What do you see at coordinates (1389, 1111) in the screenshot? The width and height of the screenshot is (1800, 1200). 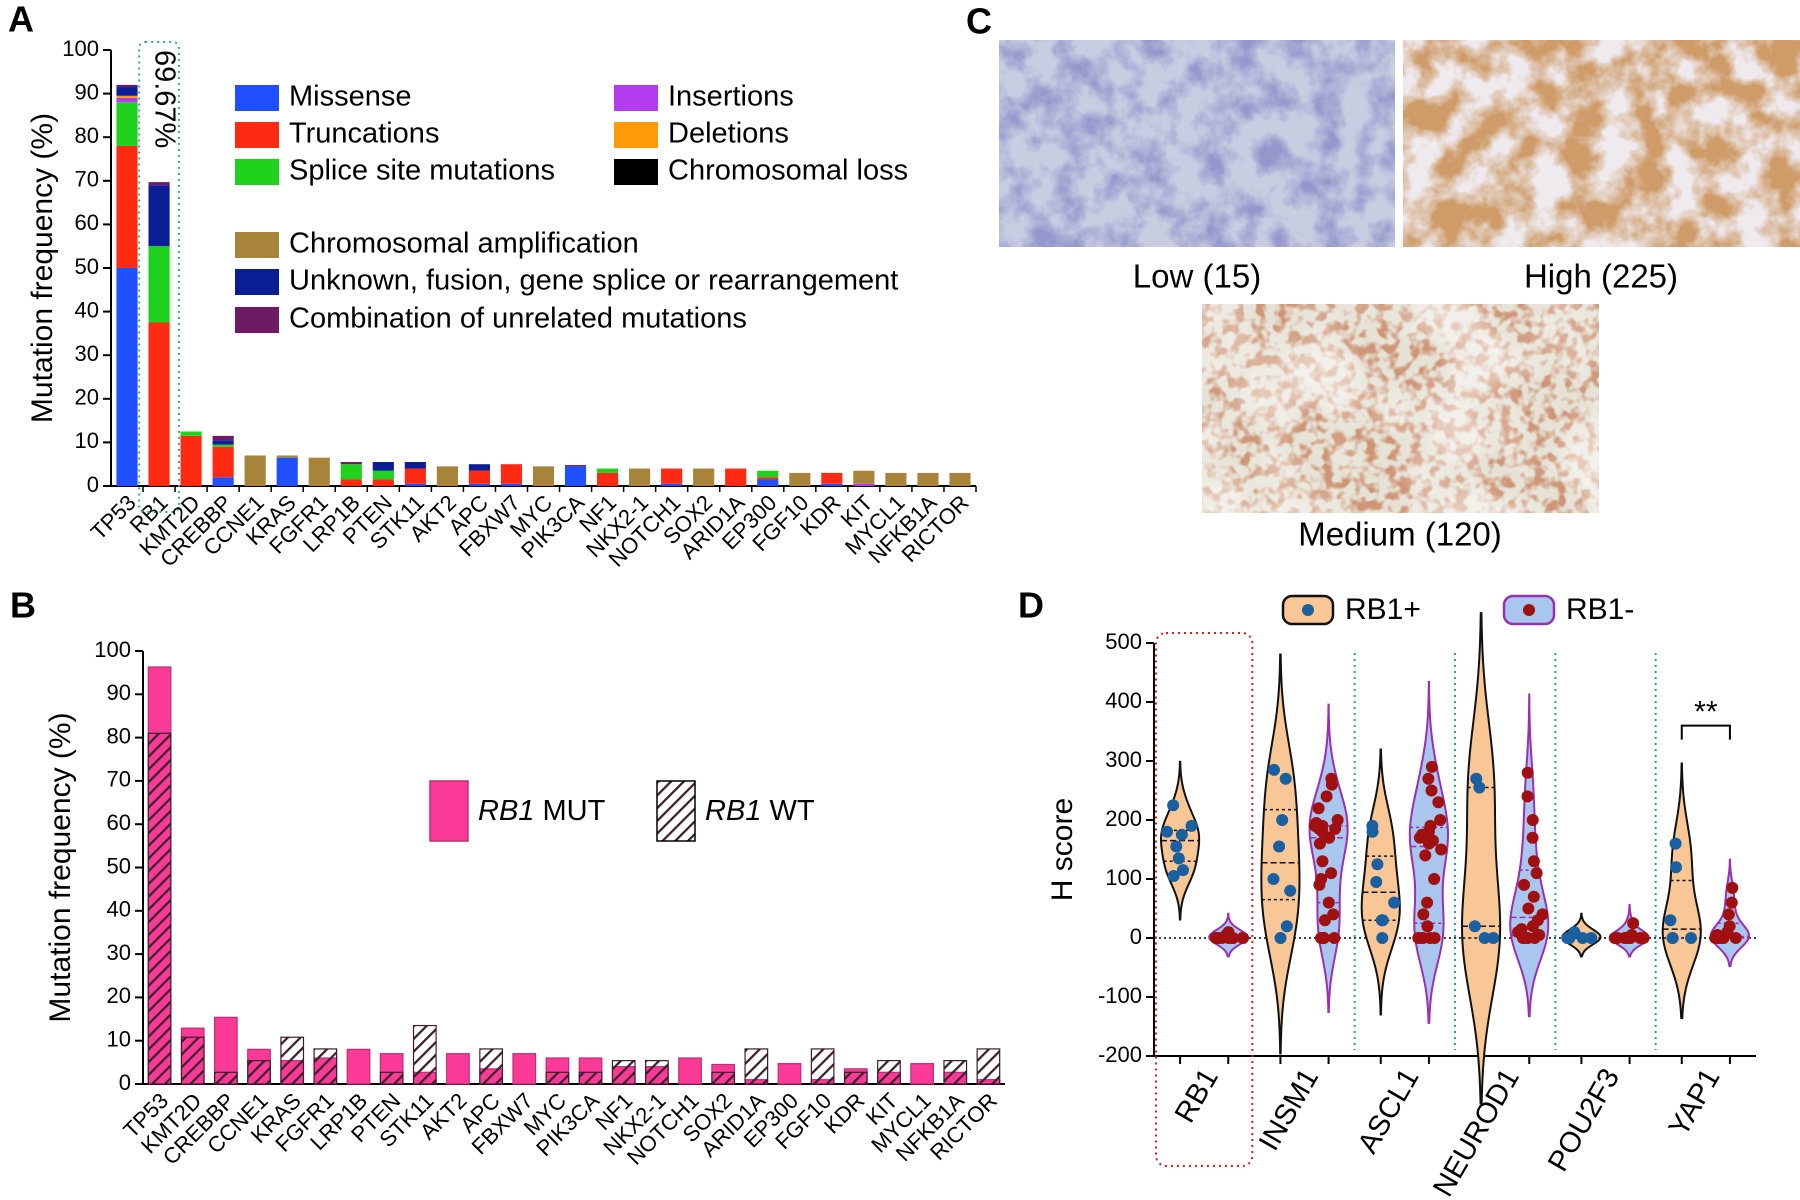 I see `x-tick-label: ASCL1` at bounding box center [1389, 1111].